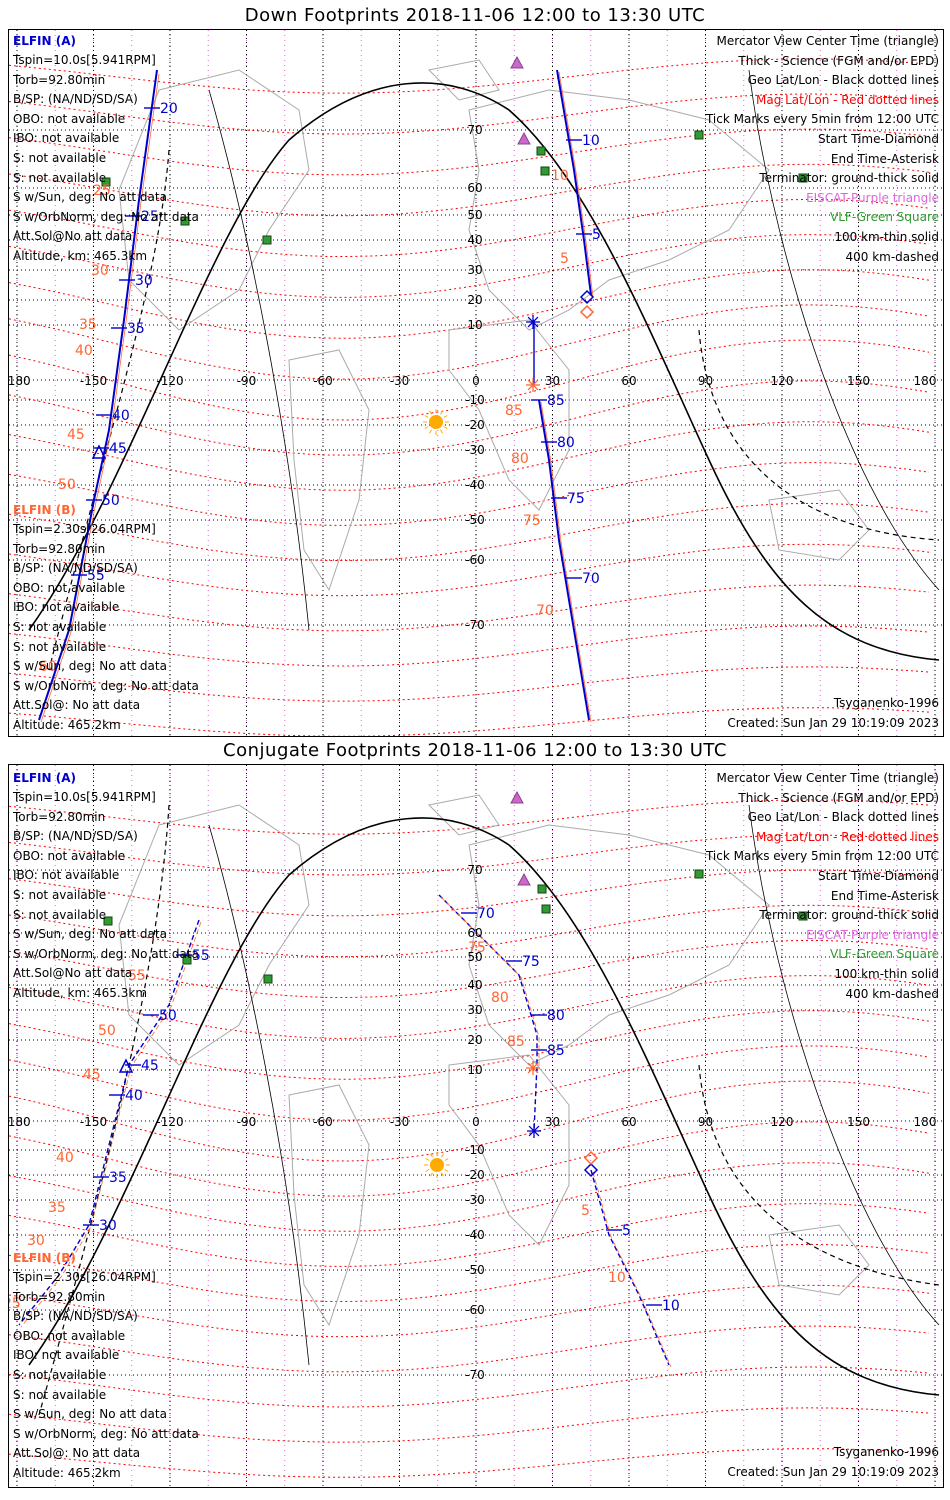 Image resolution: width=950 pixels, height=1500 pixels. What do you see at coordinates (93, 1122) in the screenshot?
I see `lon-label: -150` at bounding box center [93, 1122].